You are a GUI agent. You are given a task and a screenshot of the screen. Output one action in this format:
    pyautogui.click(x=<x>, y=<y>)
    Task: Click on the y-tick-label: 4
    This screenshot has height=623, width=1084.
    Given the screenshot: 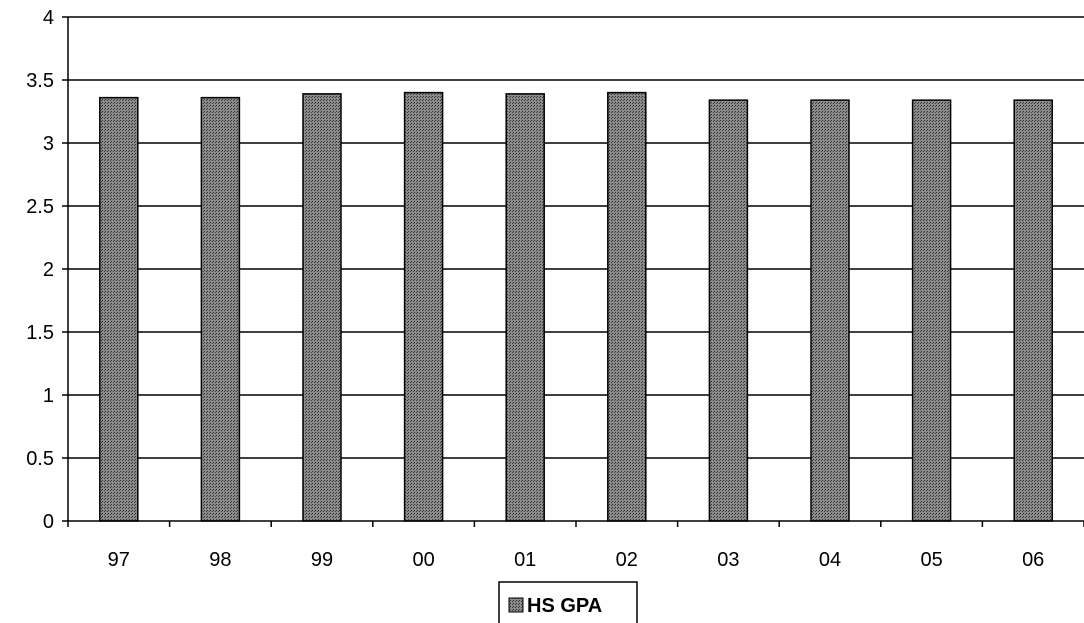 What is the action you would take?
    pyautogui.click(x=48, y=18)
    